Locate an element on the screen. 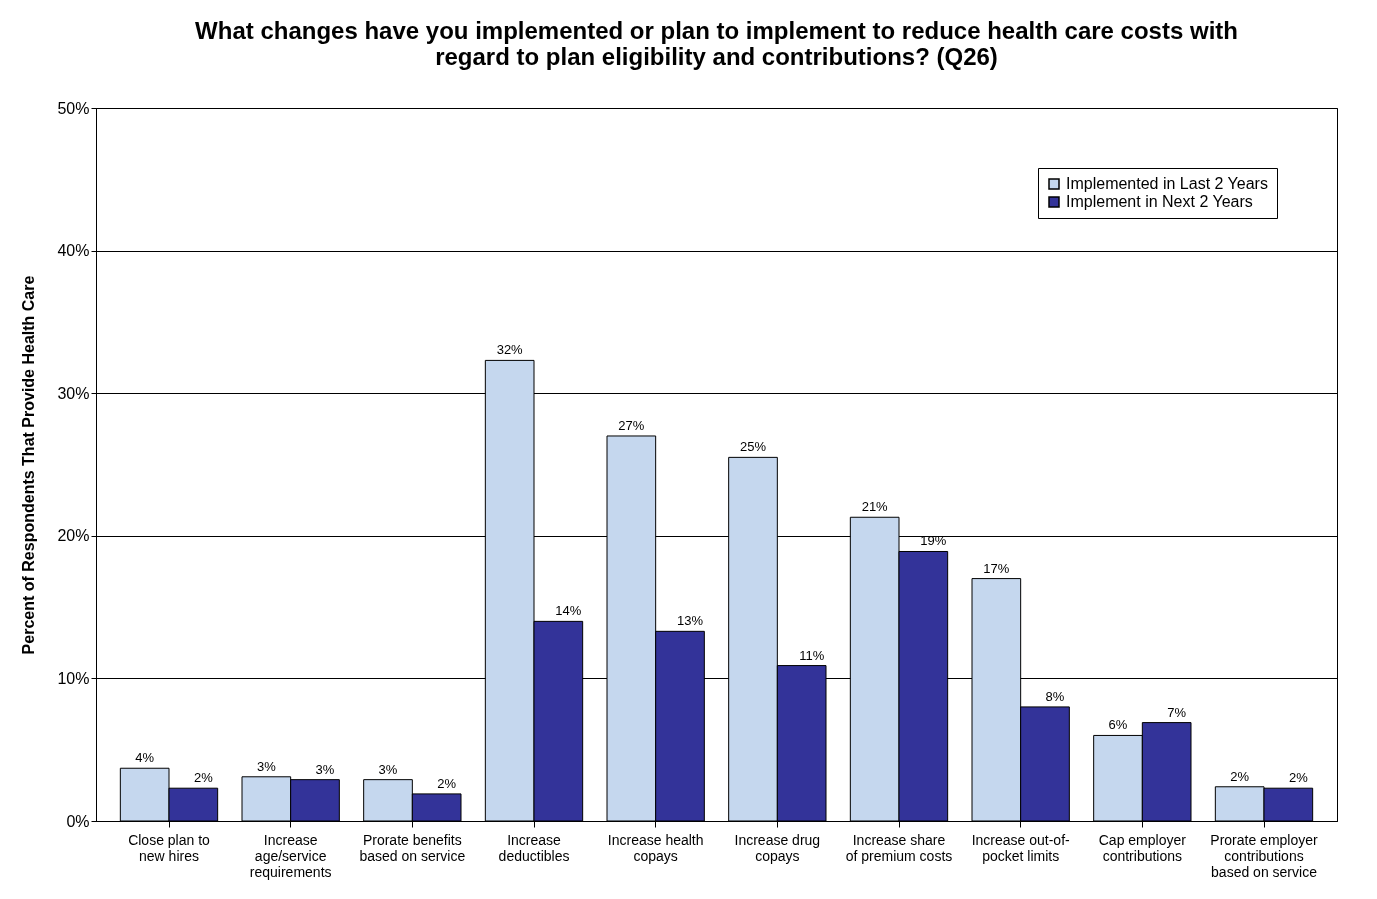 Image resolution: width=1377 pixels, height=899 pixels. x-tick-label: Increase age/service requirements is located at coordinates (290, 855).